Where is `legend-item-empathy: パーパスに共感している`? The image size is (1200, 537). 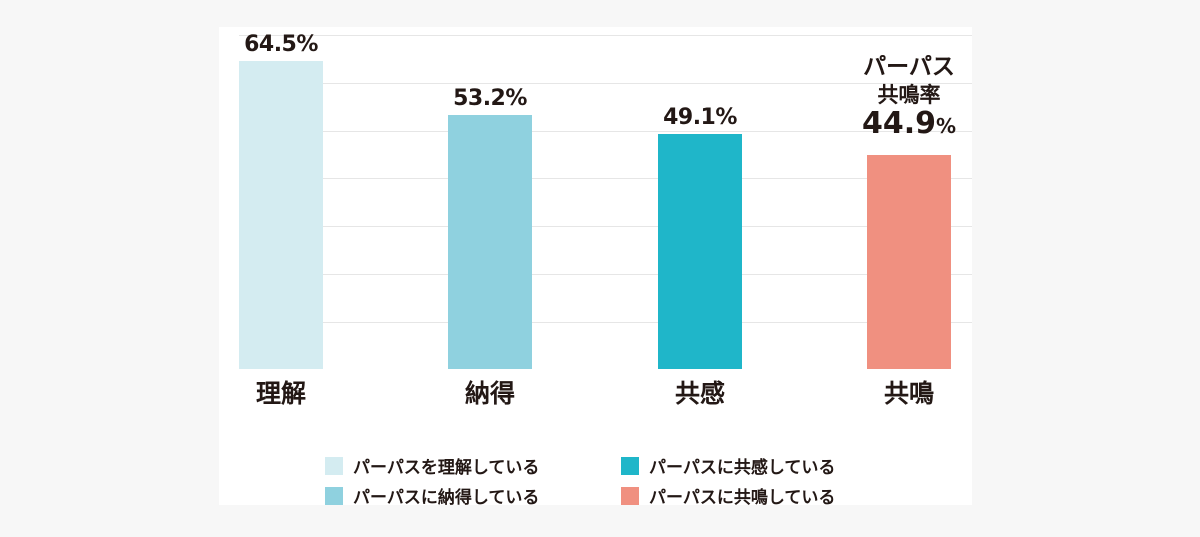 legend-item-empathy: パーパスに共感している is located at coordinates (728, 465).